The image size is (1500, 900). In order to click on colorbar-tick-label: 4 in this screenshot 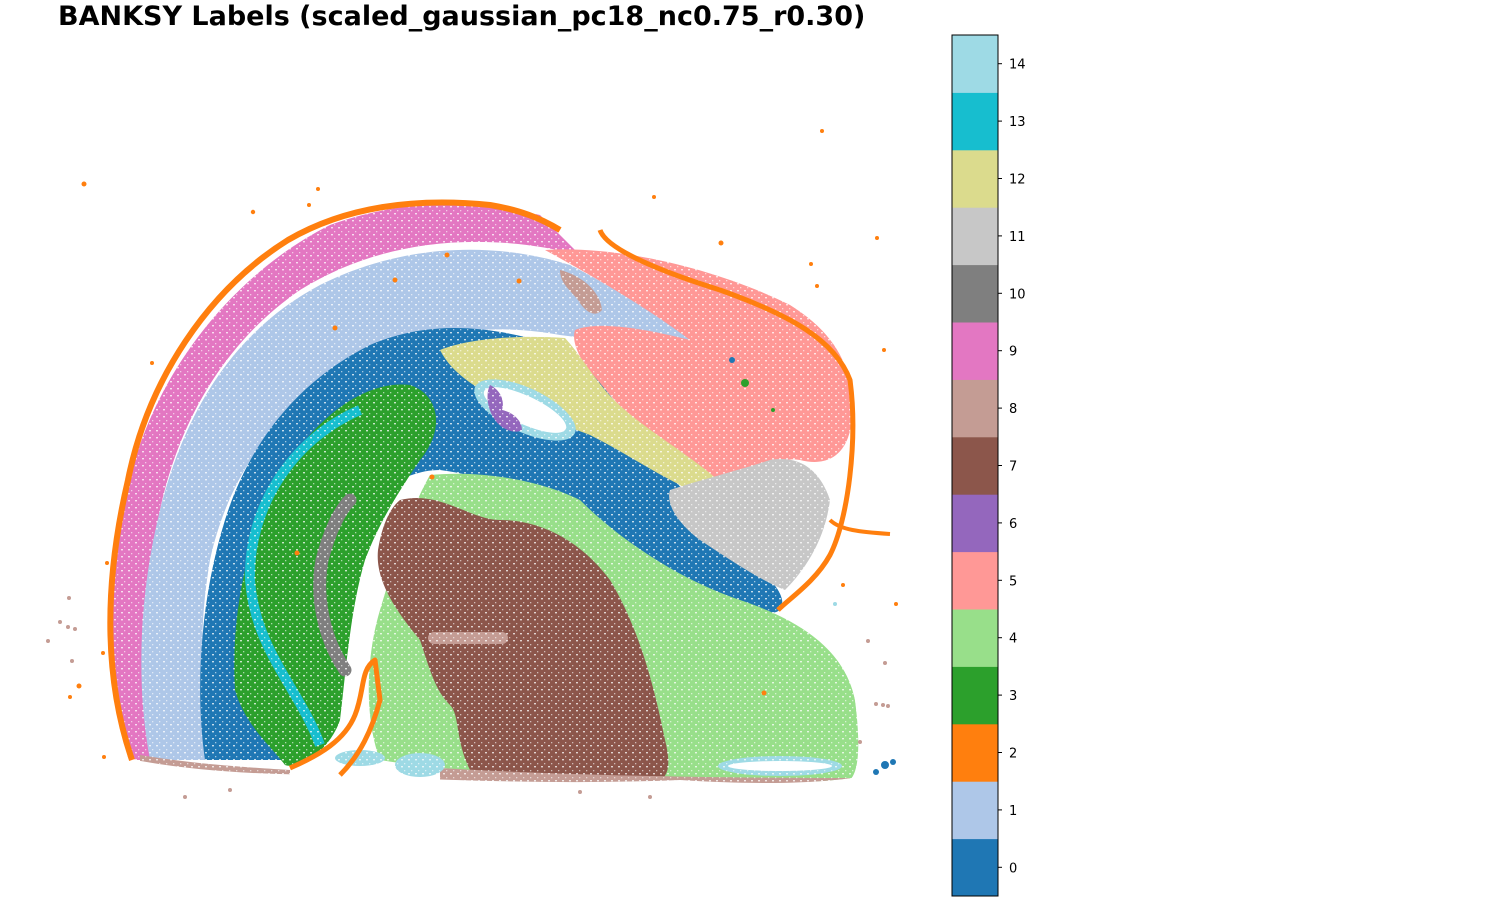, I will do `click(1013, 639)`.